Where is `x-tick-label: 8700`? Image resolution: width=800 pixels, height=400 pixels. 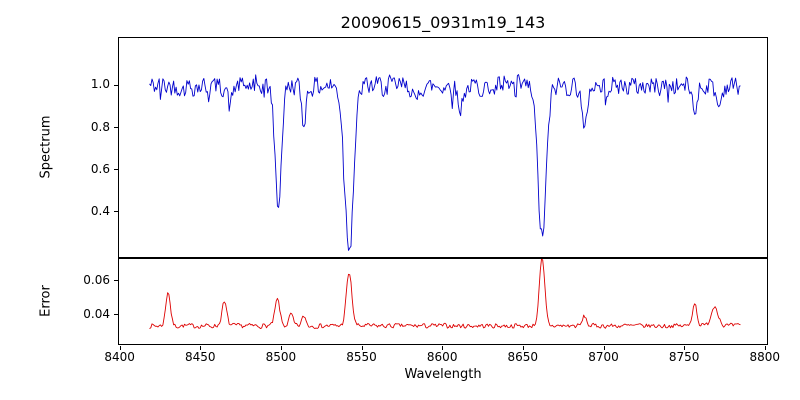 x-tick-label: 8700 is located at coordinates (603, 357).